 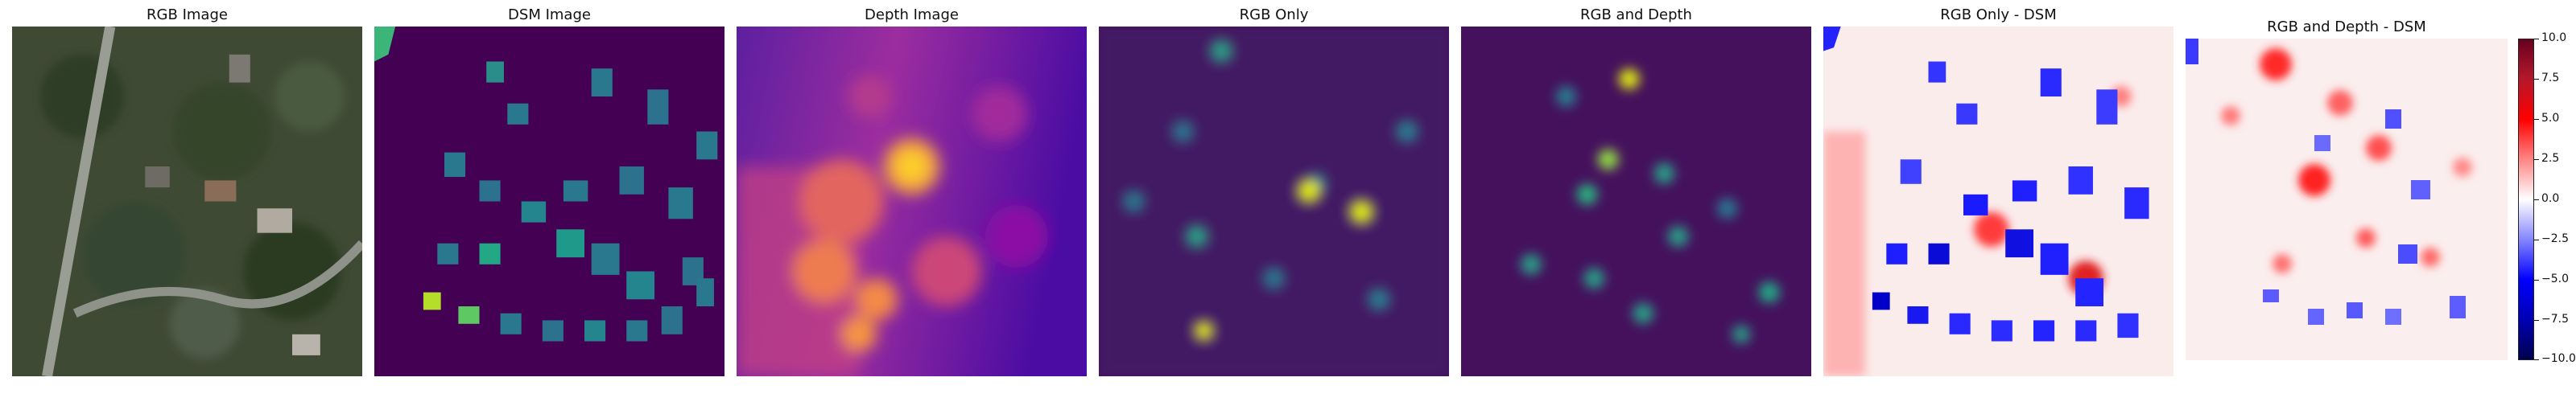 I want to click on title-dsm-image: DSM Image, so click(x=549, y=14).